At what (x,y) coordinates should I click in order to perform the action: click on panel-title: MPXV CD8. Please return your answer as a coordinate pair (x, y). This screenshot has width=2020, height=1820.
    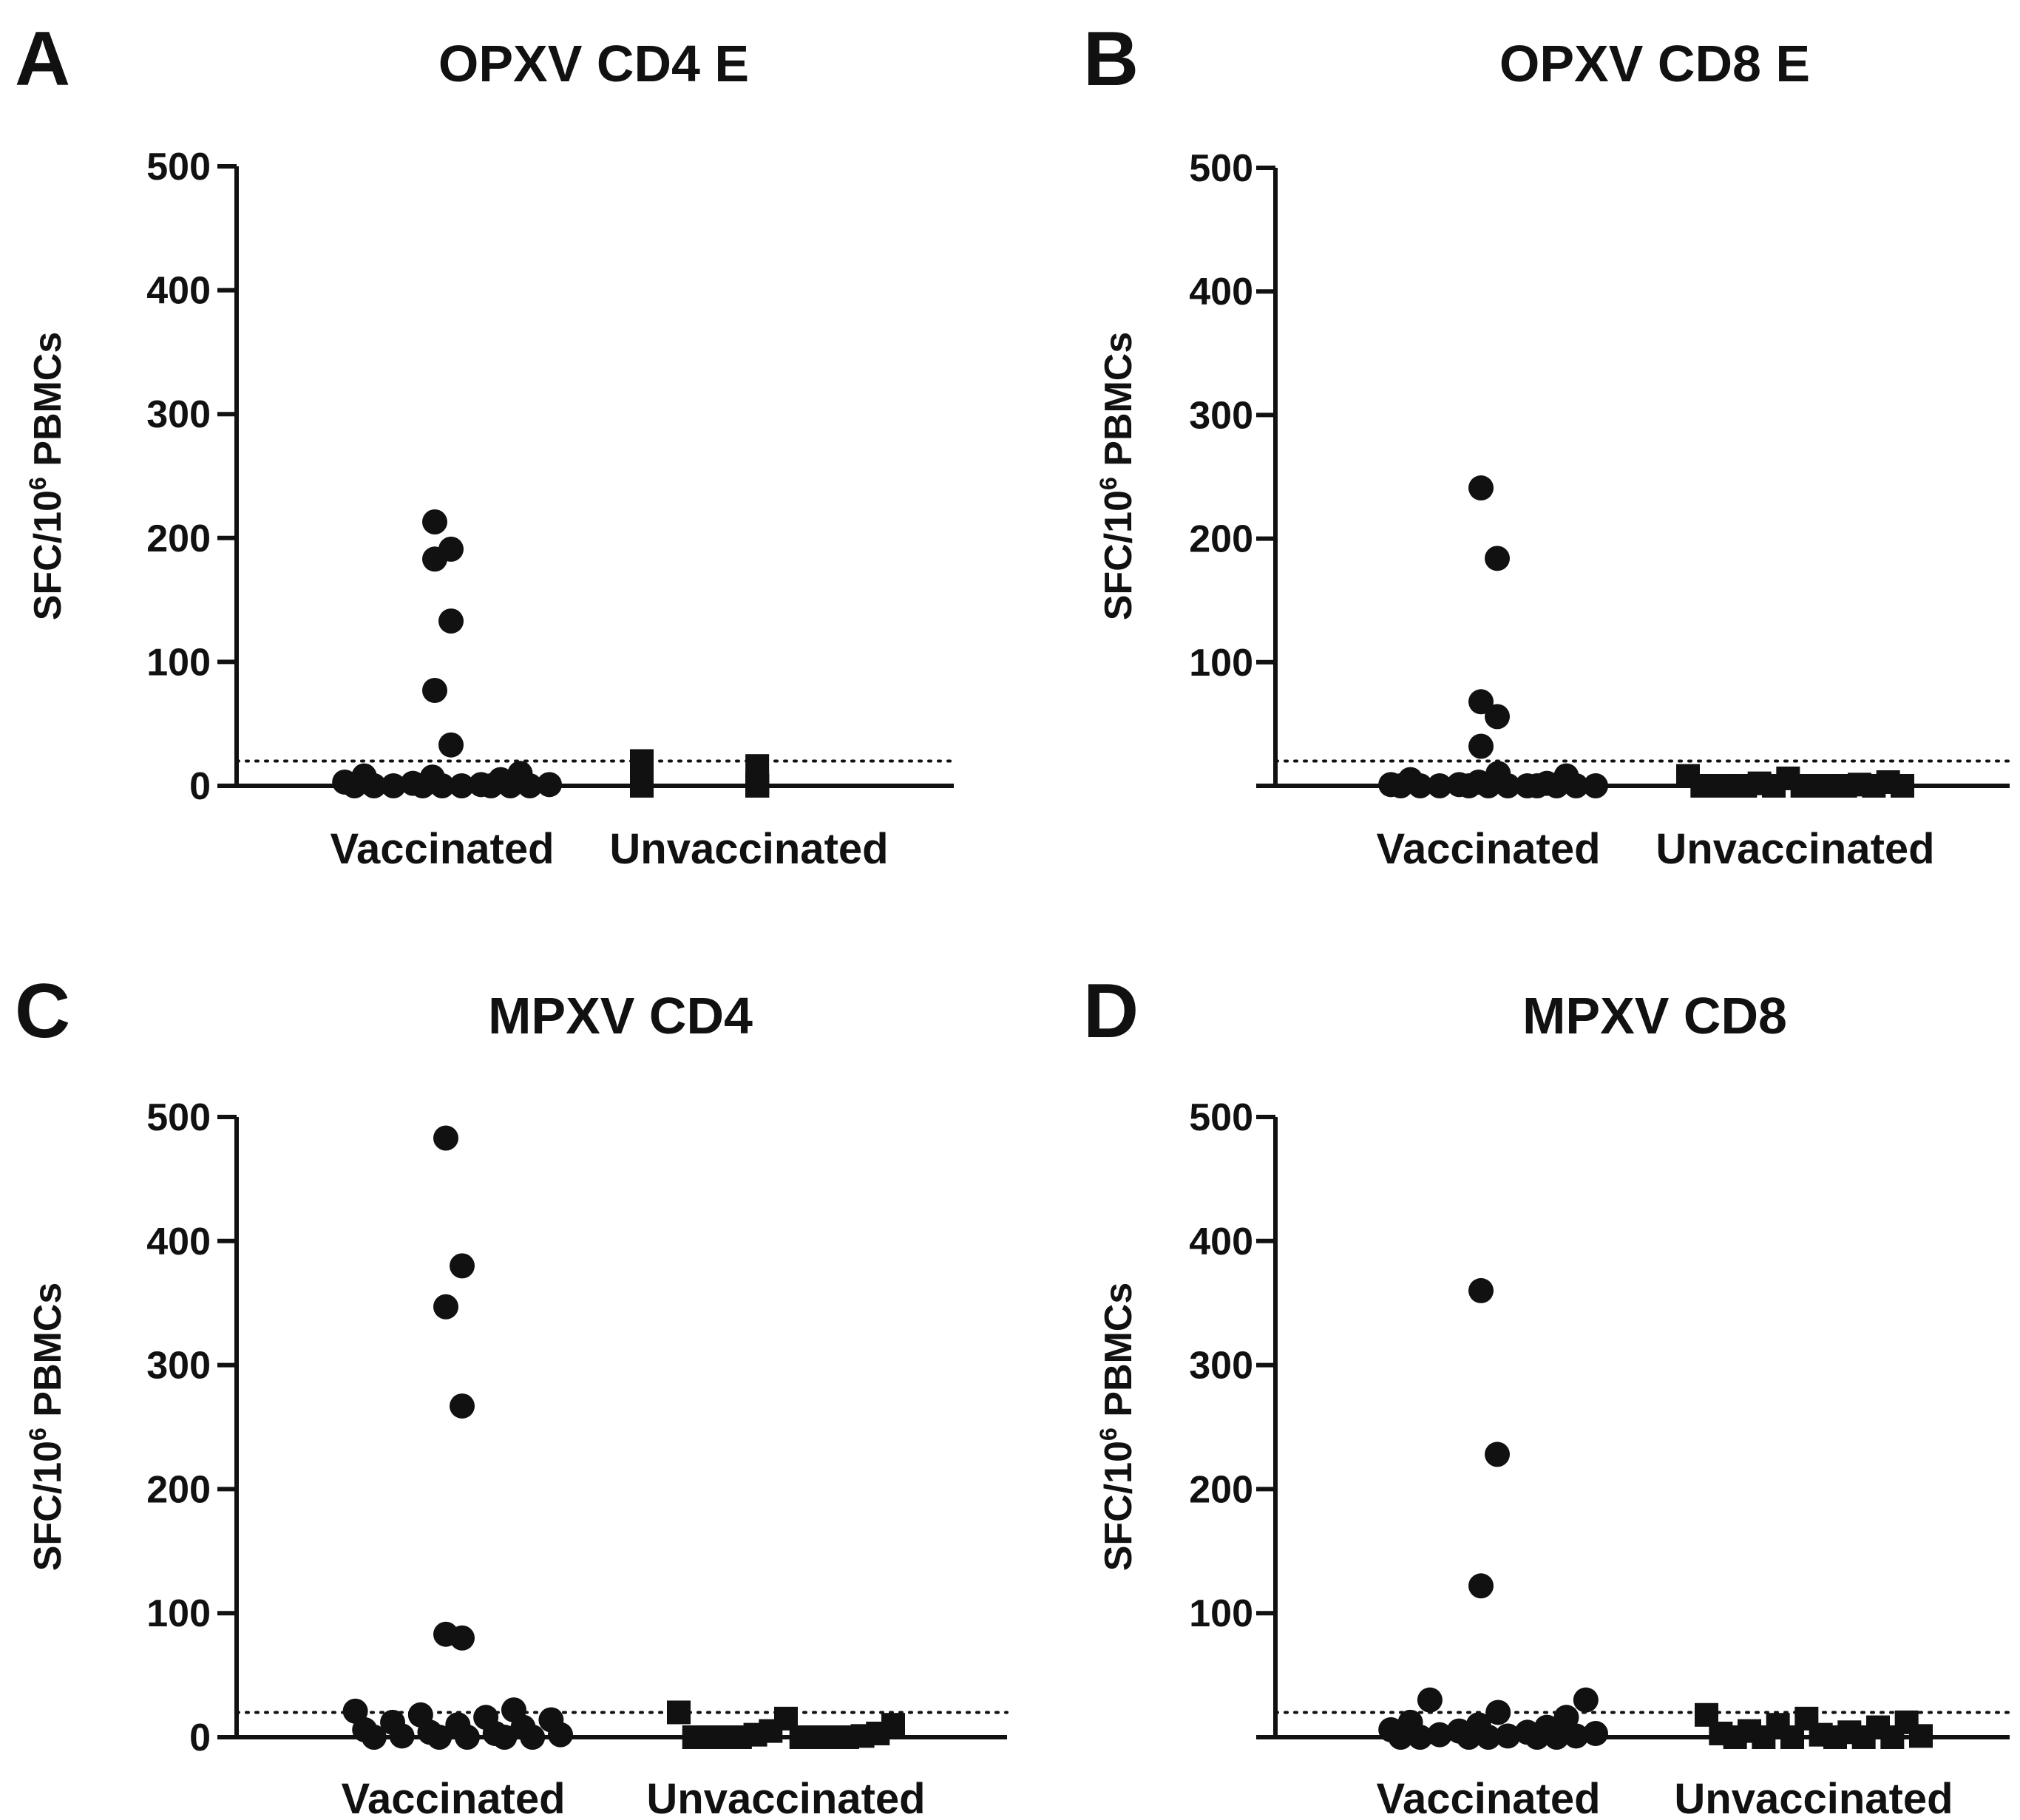
    Looking at the image, I should click on (1655, 1016).